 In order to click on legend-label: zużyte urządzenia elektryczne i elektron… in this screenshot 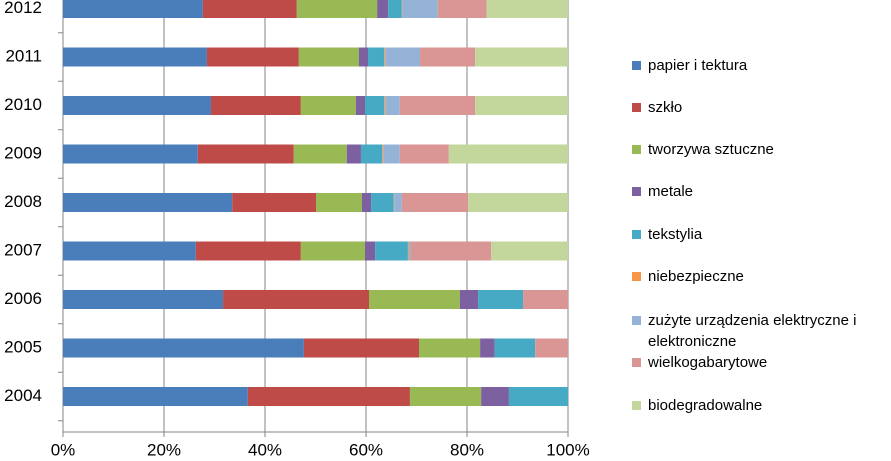, I will do `click(752, 331)`.